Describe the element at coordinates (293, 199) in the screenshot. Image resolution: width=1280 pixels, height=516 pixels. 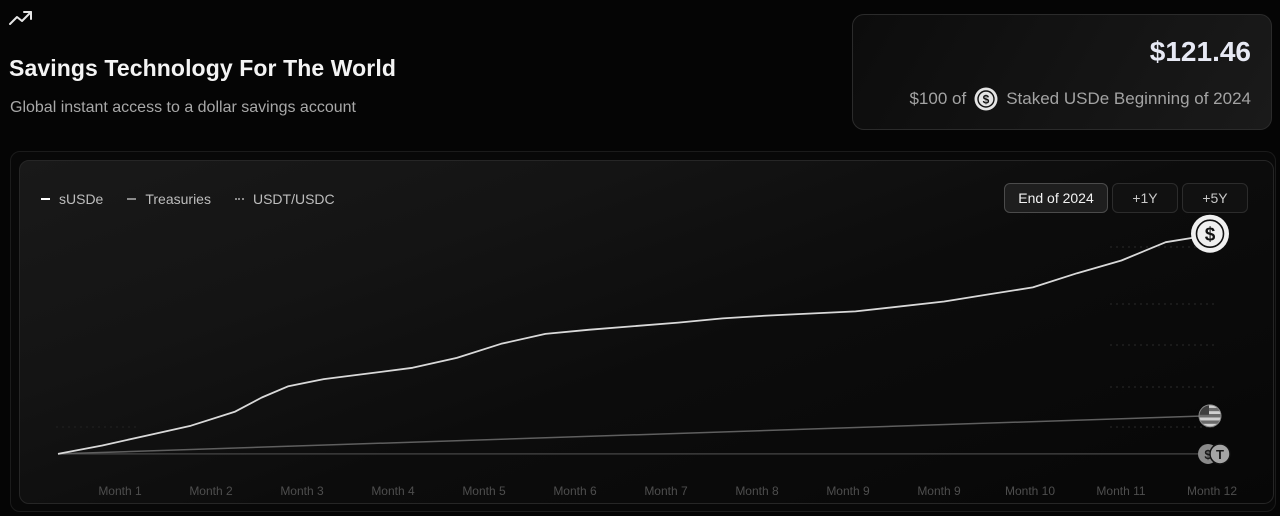
I see `legend-label-usdt-usdc: USDT/USDC` at that location.